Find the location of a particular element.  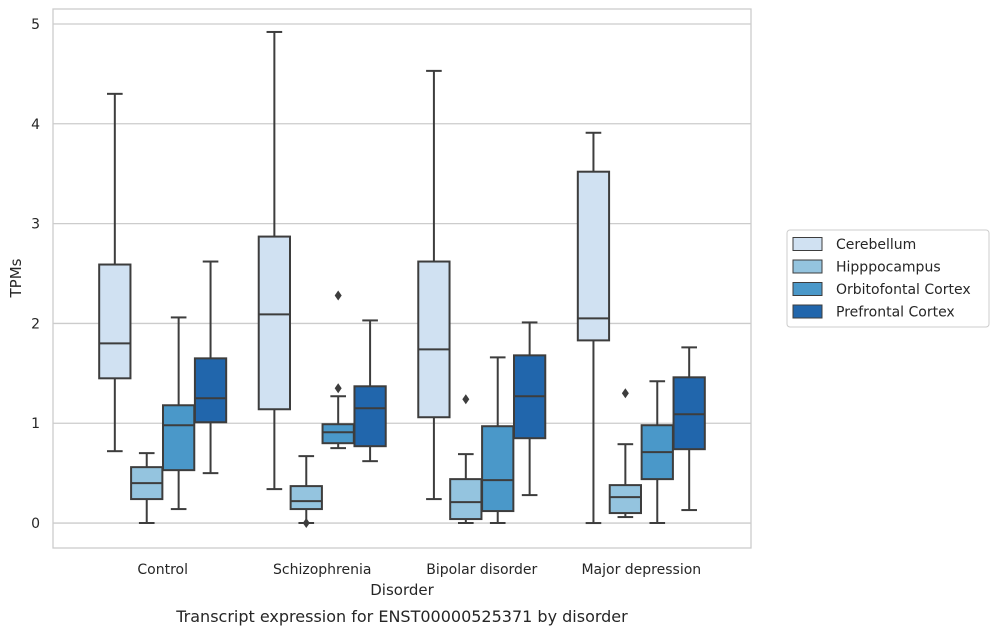

box-prefrontal-cortex-bipolar-disorder is located at coordinates (529, 409).